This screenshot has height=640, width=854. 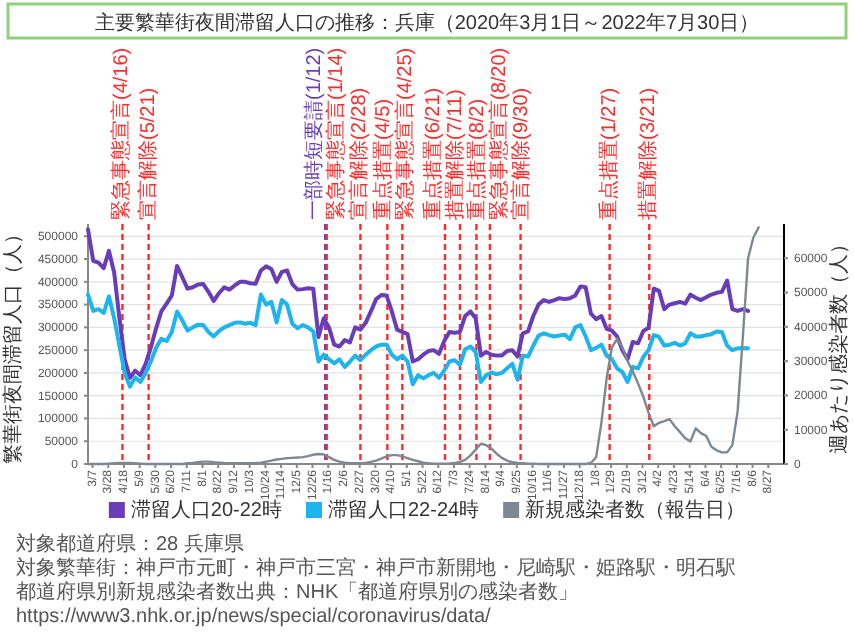 What do you see at coordinates (313, 133) in the screenshot?
I see `ref-line-label: 一部時短要請(1/12)` at bounding box center [313, 133].